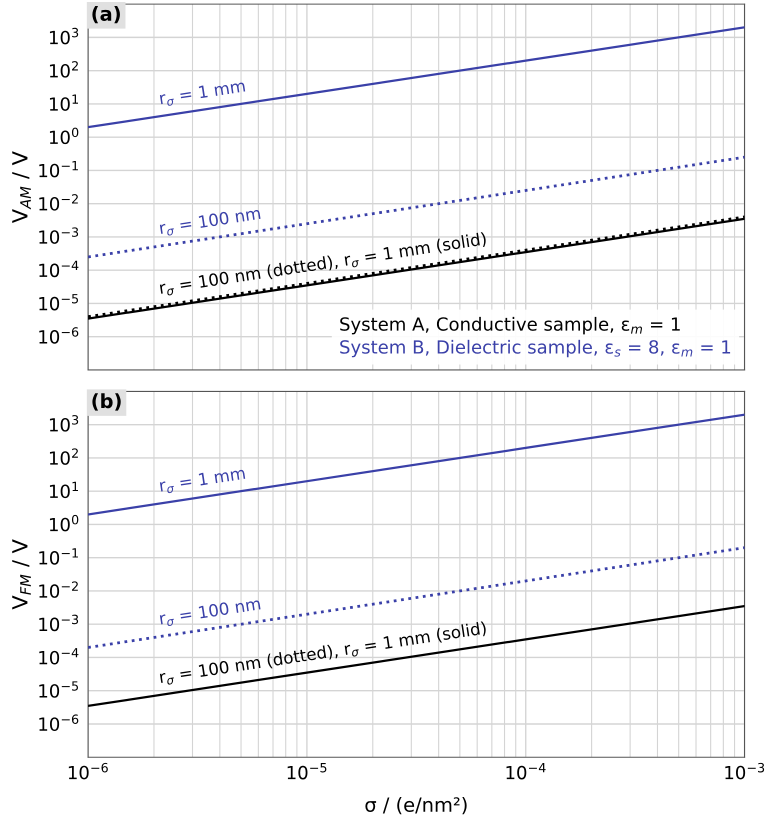 The width and height of the screenshot is (766, 824). What do you see at coordinates (88, 771) in the screenshot?
I see `x-tick-label: 10$^{−6}$` at bounding box center [88, 771].